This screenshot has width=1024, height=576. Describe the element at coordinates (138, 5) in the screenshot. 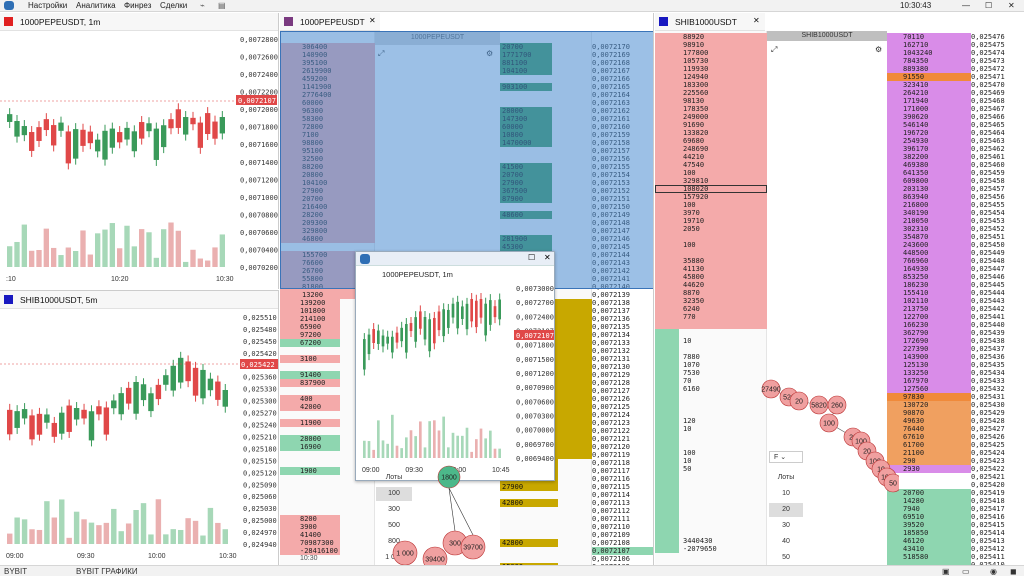

I see `menu-finrez: Финрез` at that location.